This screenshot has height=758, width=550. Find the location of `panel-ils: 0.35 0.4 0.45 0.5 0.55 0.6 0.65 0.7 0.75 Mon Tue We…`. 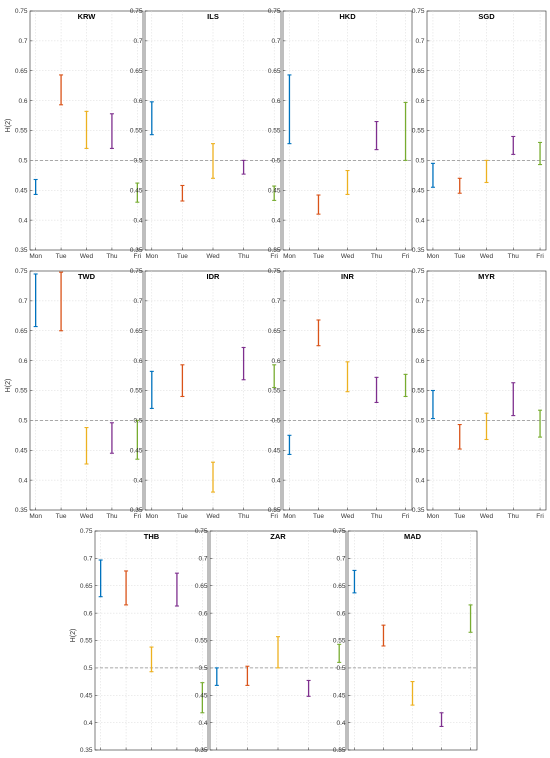

panel-ils: 0.35 0.4 0.45 0.5 0.55 0.6 0.65 0.7 0.75 Mon Tue We… is located at coordinates (206, 134).